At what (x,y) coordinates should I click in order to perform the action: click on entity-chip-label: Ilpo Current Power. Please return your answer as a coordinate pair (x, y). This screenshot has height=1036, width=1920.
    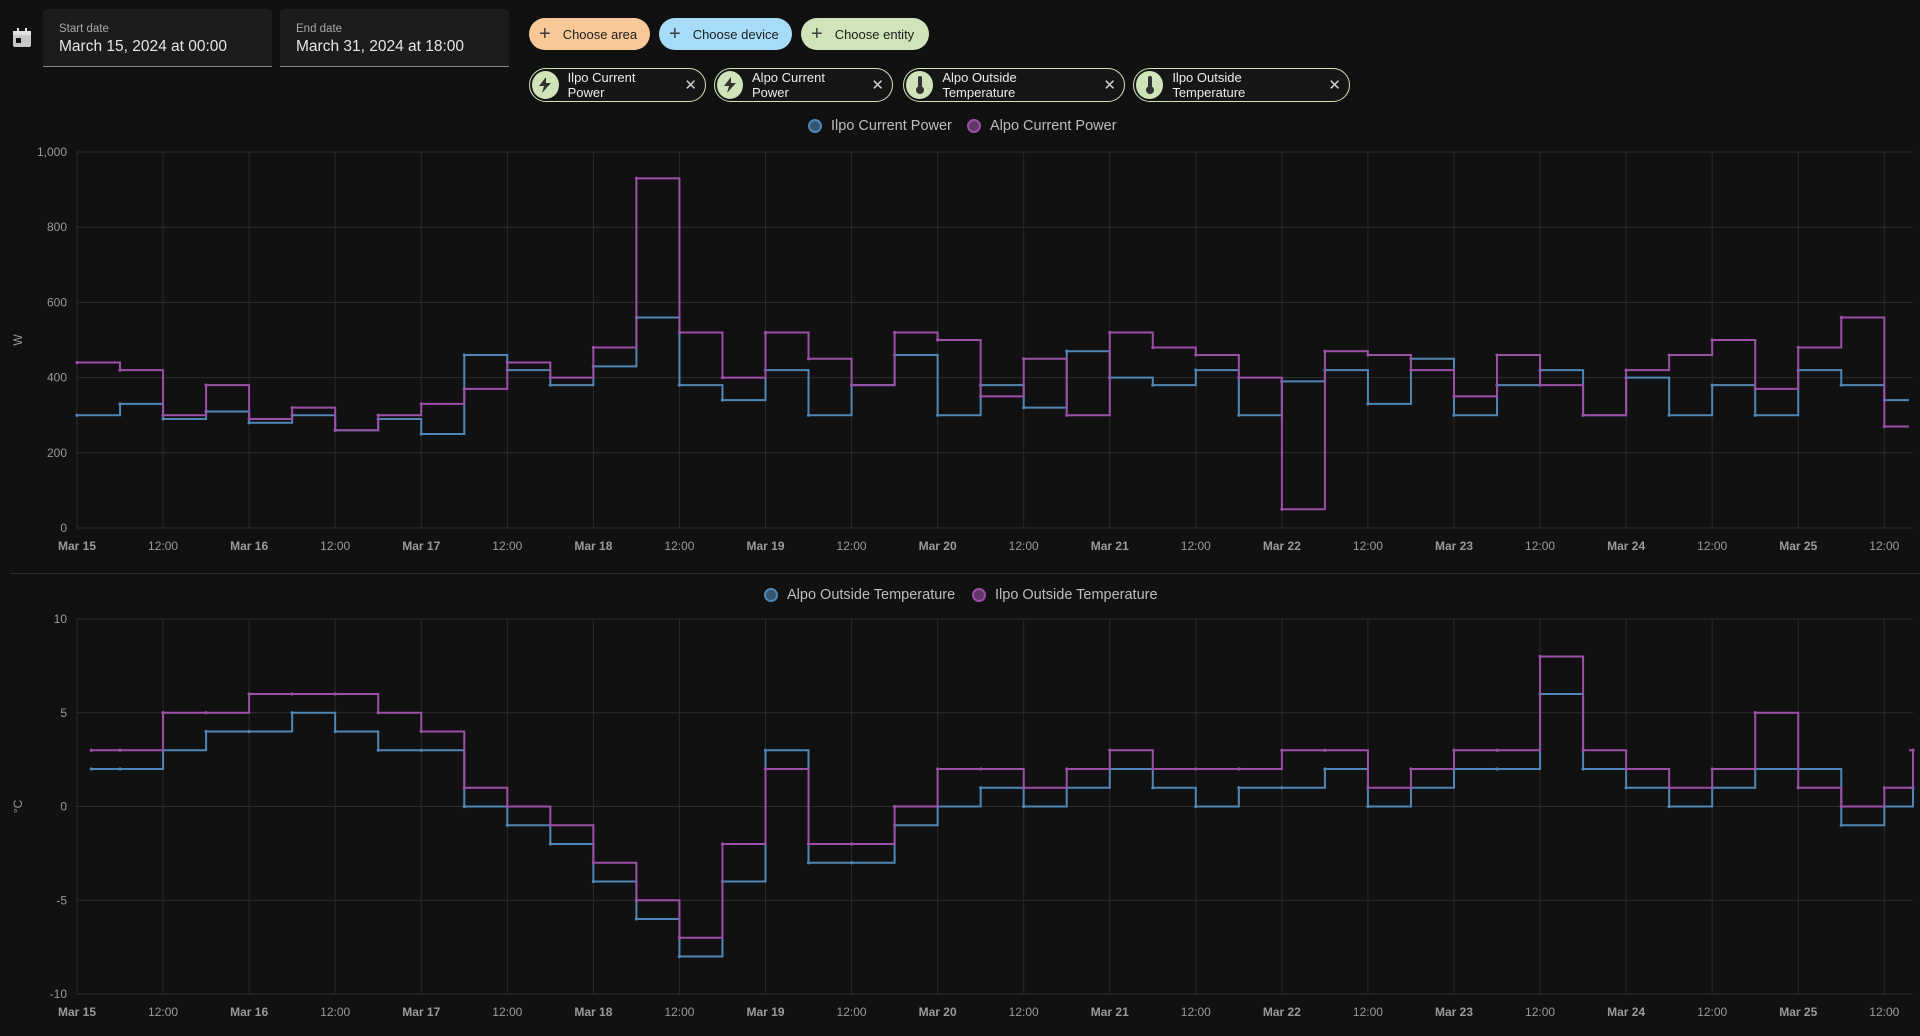
    Looking at the image, I should click on (601, 85).